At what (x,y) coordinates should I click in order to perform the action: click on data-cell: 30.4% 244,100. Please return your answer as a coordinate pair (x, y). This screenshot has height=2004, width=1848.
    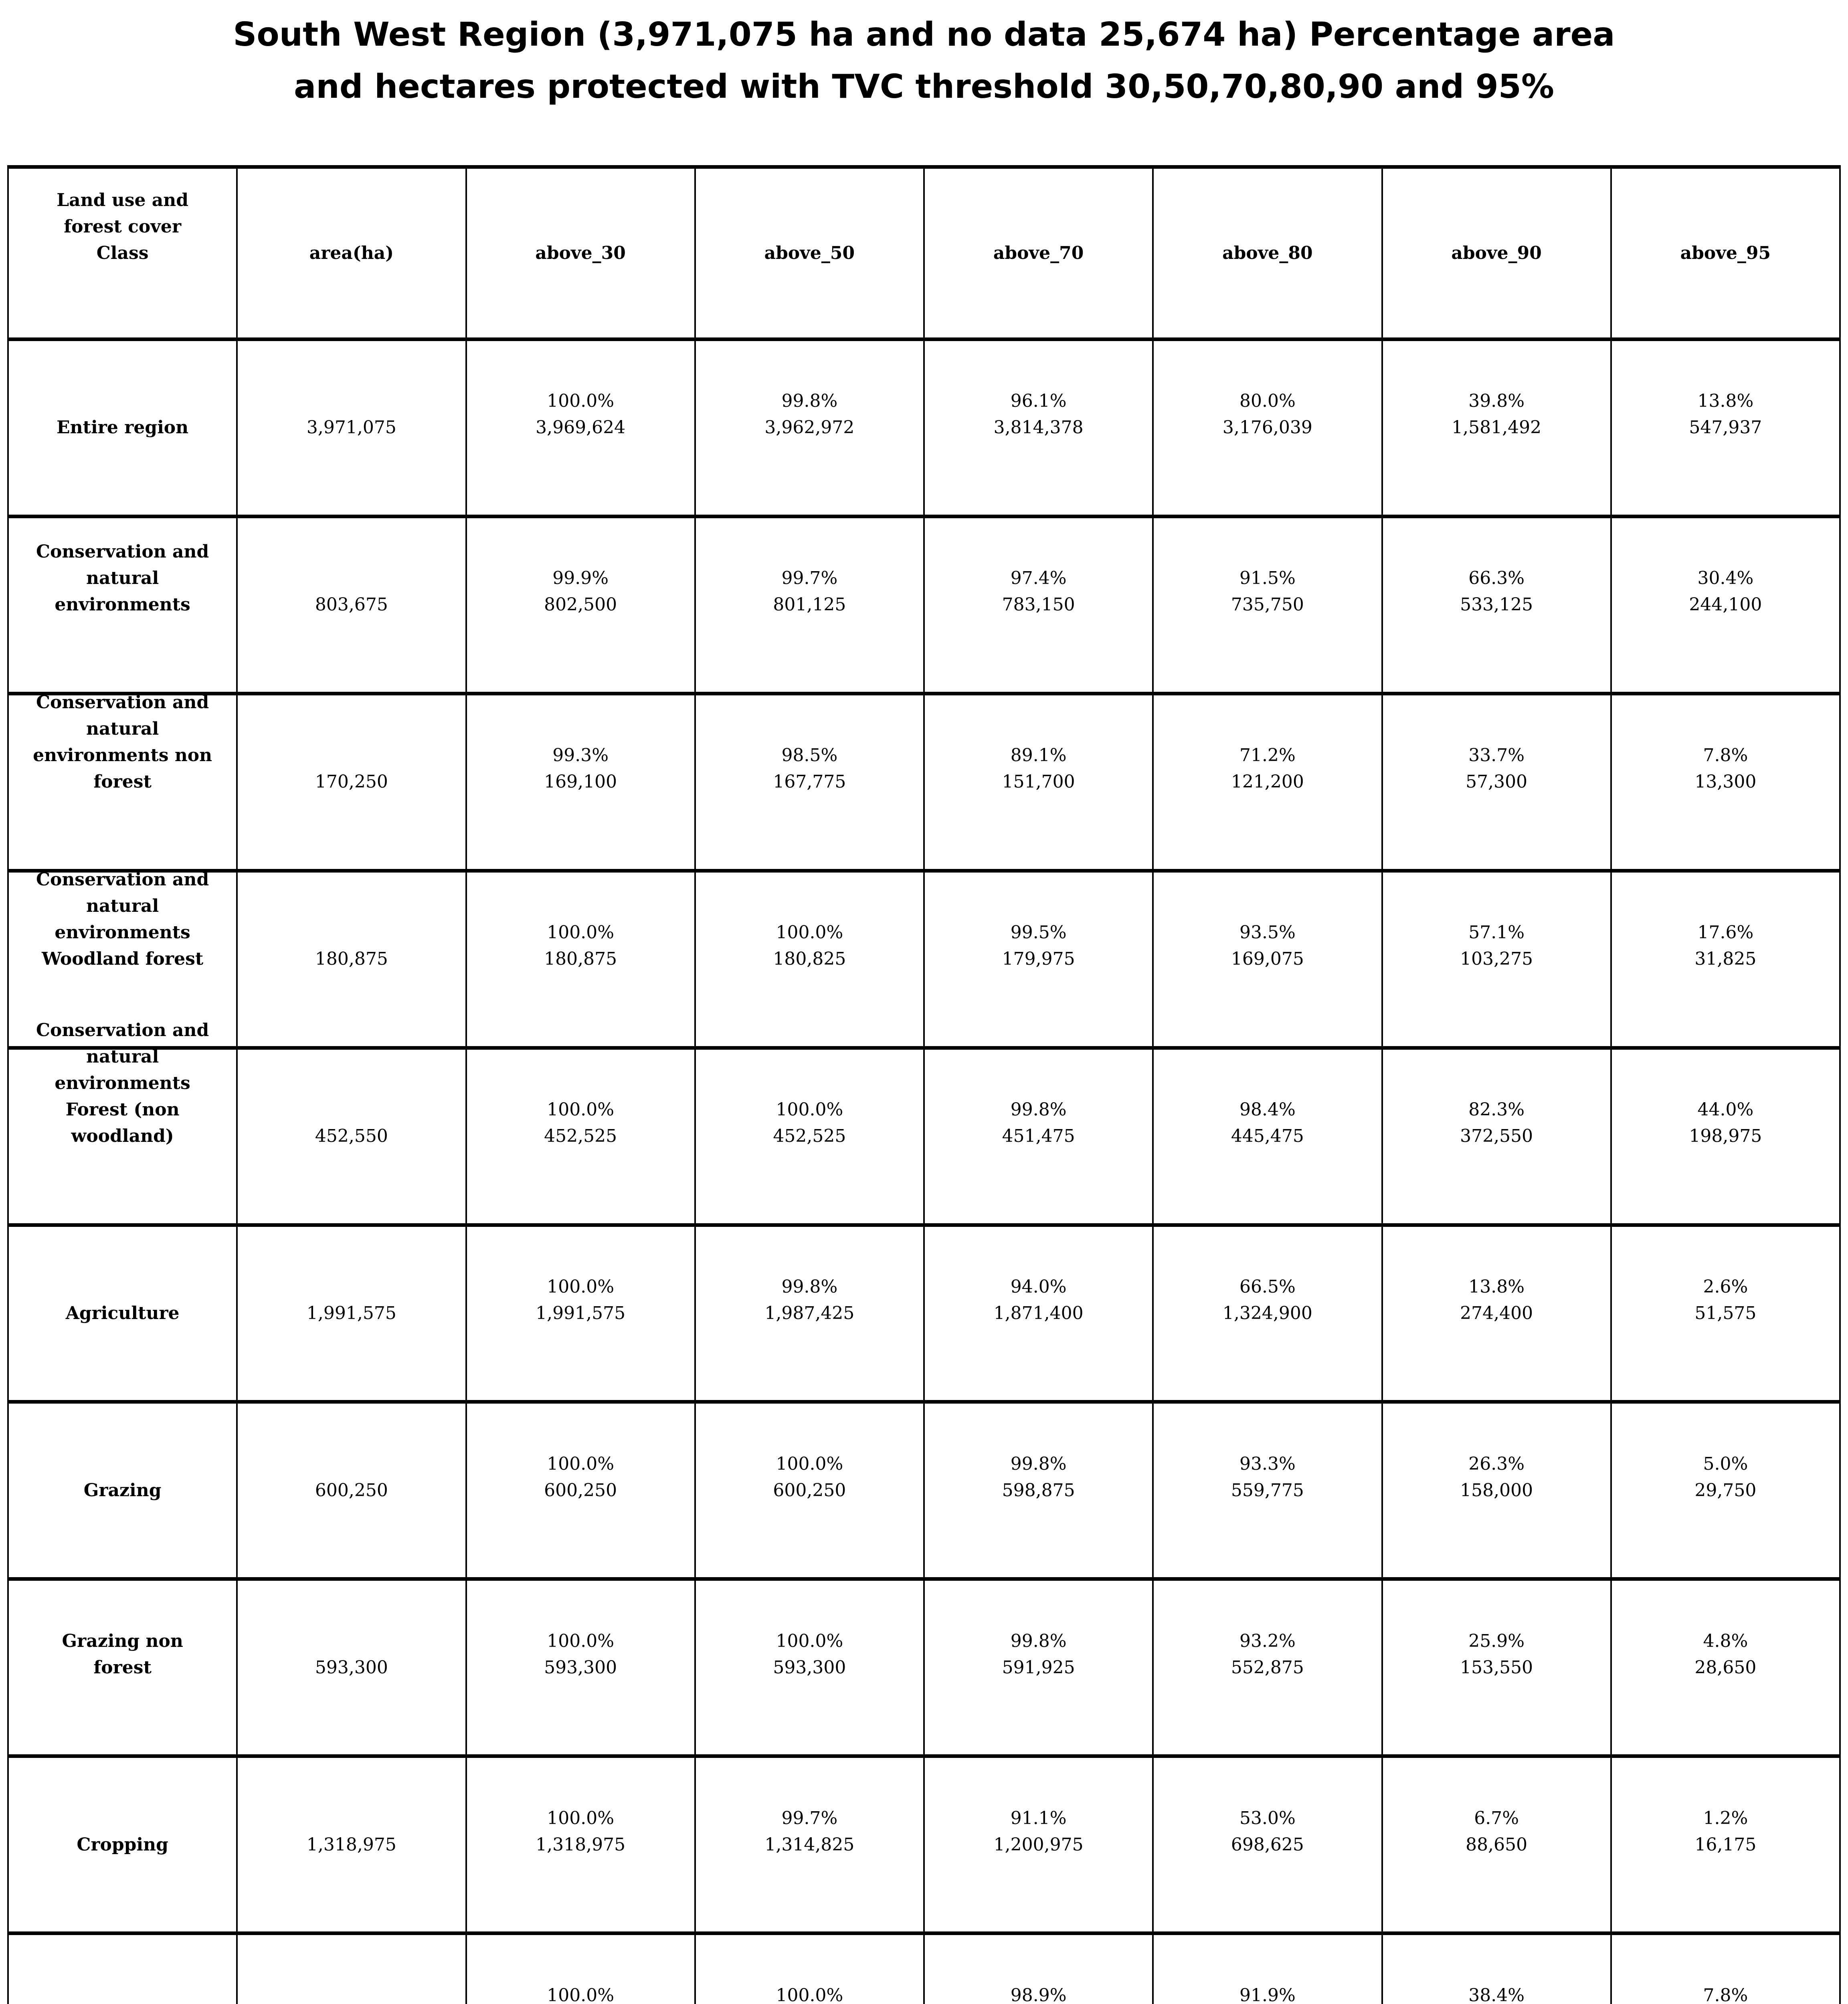
    Looking at the image, I should click on (1725, 605).